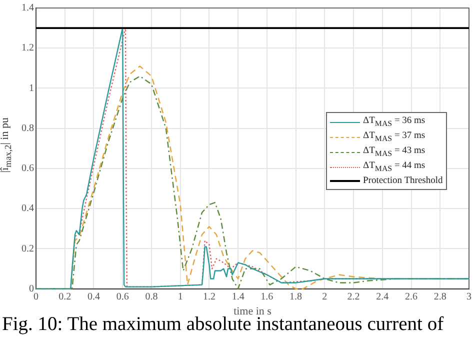 The width and height of the screenshot is (474, 338). I want to click on x-tick-label: 3, so click(469, 296).